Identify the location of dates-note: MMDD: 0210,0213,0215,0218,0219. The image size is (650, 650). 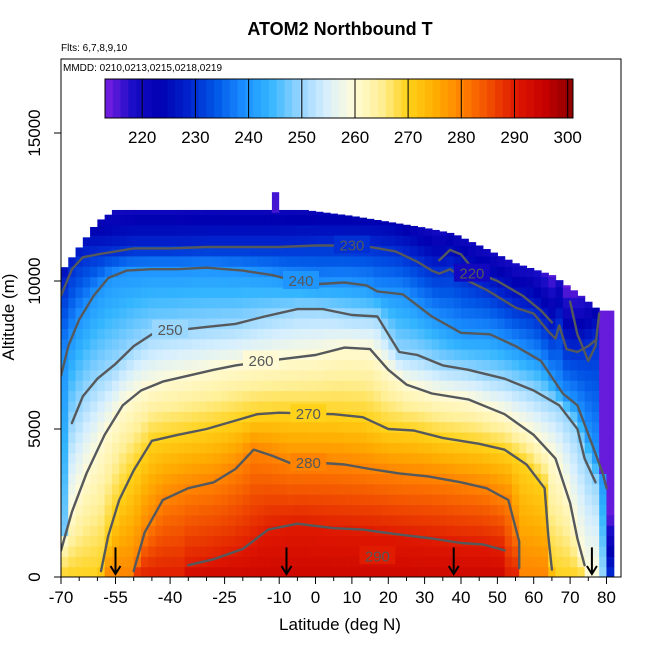
(142, 68).